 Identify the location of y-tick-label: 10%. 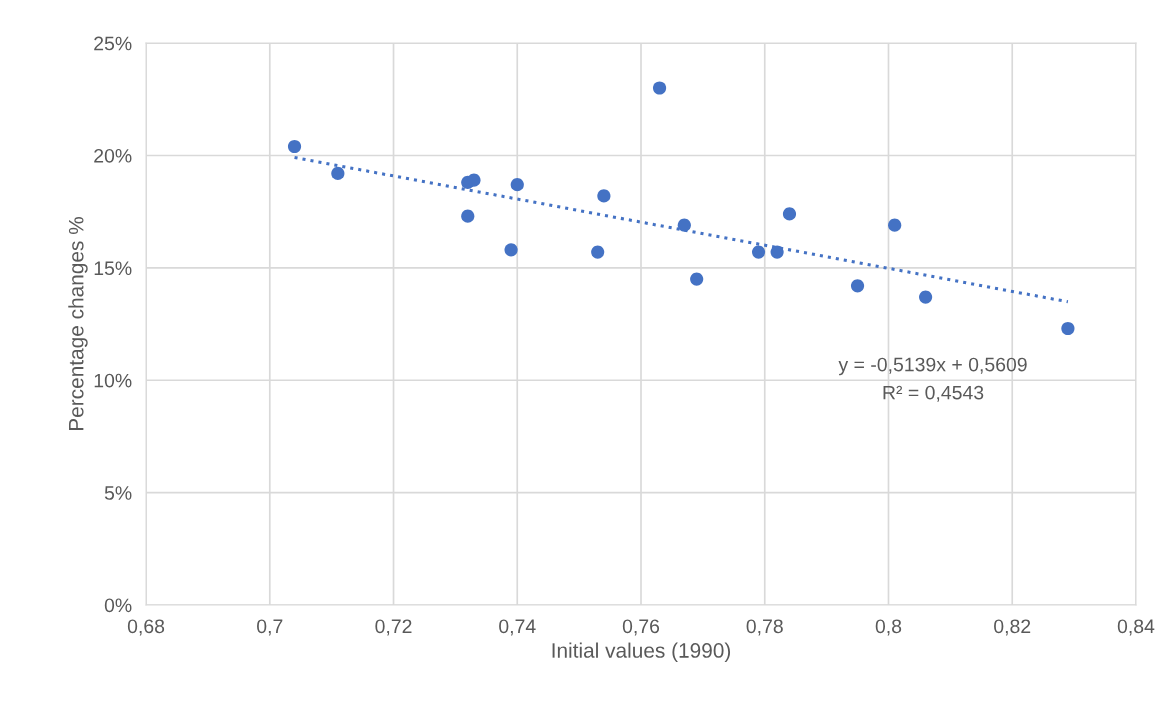
(113, 380).